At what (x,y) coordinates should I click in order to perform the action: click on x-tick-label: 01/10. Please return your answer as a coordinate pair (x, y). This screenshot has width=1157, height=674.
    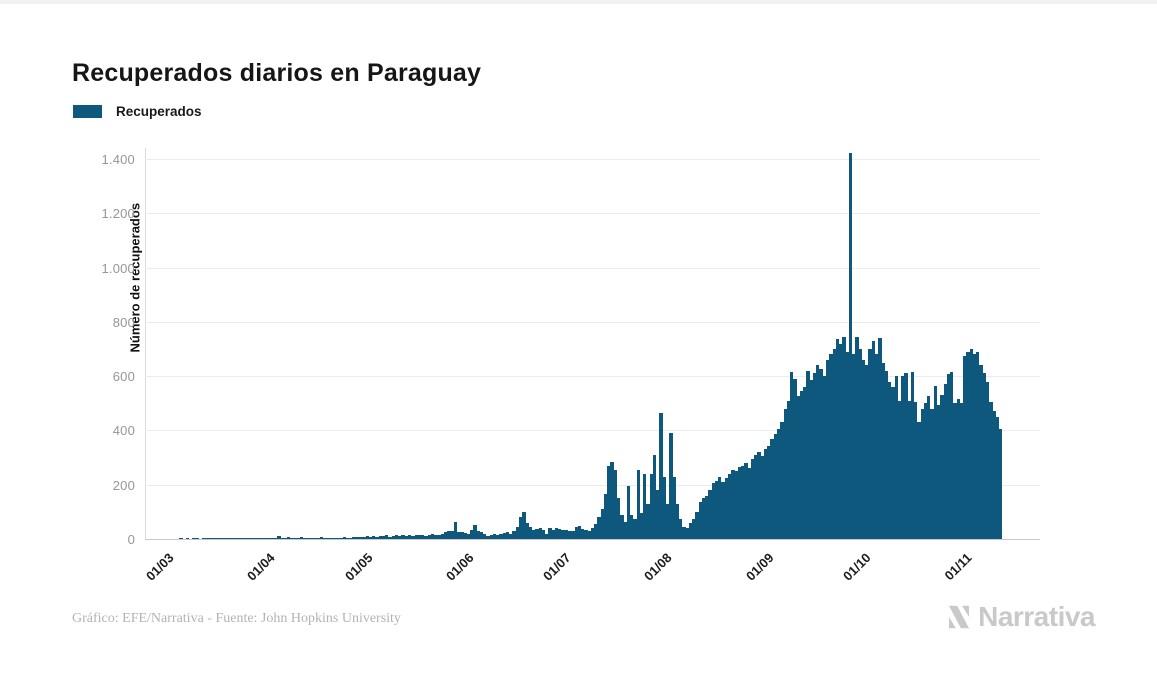
    Looking at the image, I should click on (857, 567).